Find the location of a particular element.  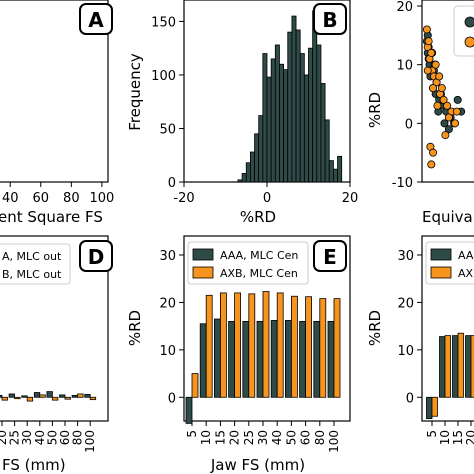

panel-f-legend-axb: AX is located at coordinates (466, 273).